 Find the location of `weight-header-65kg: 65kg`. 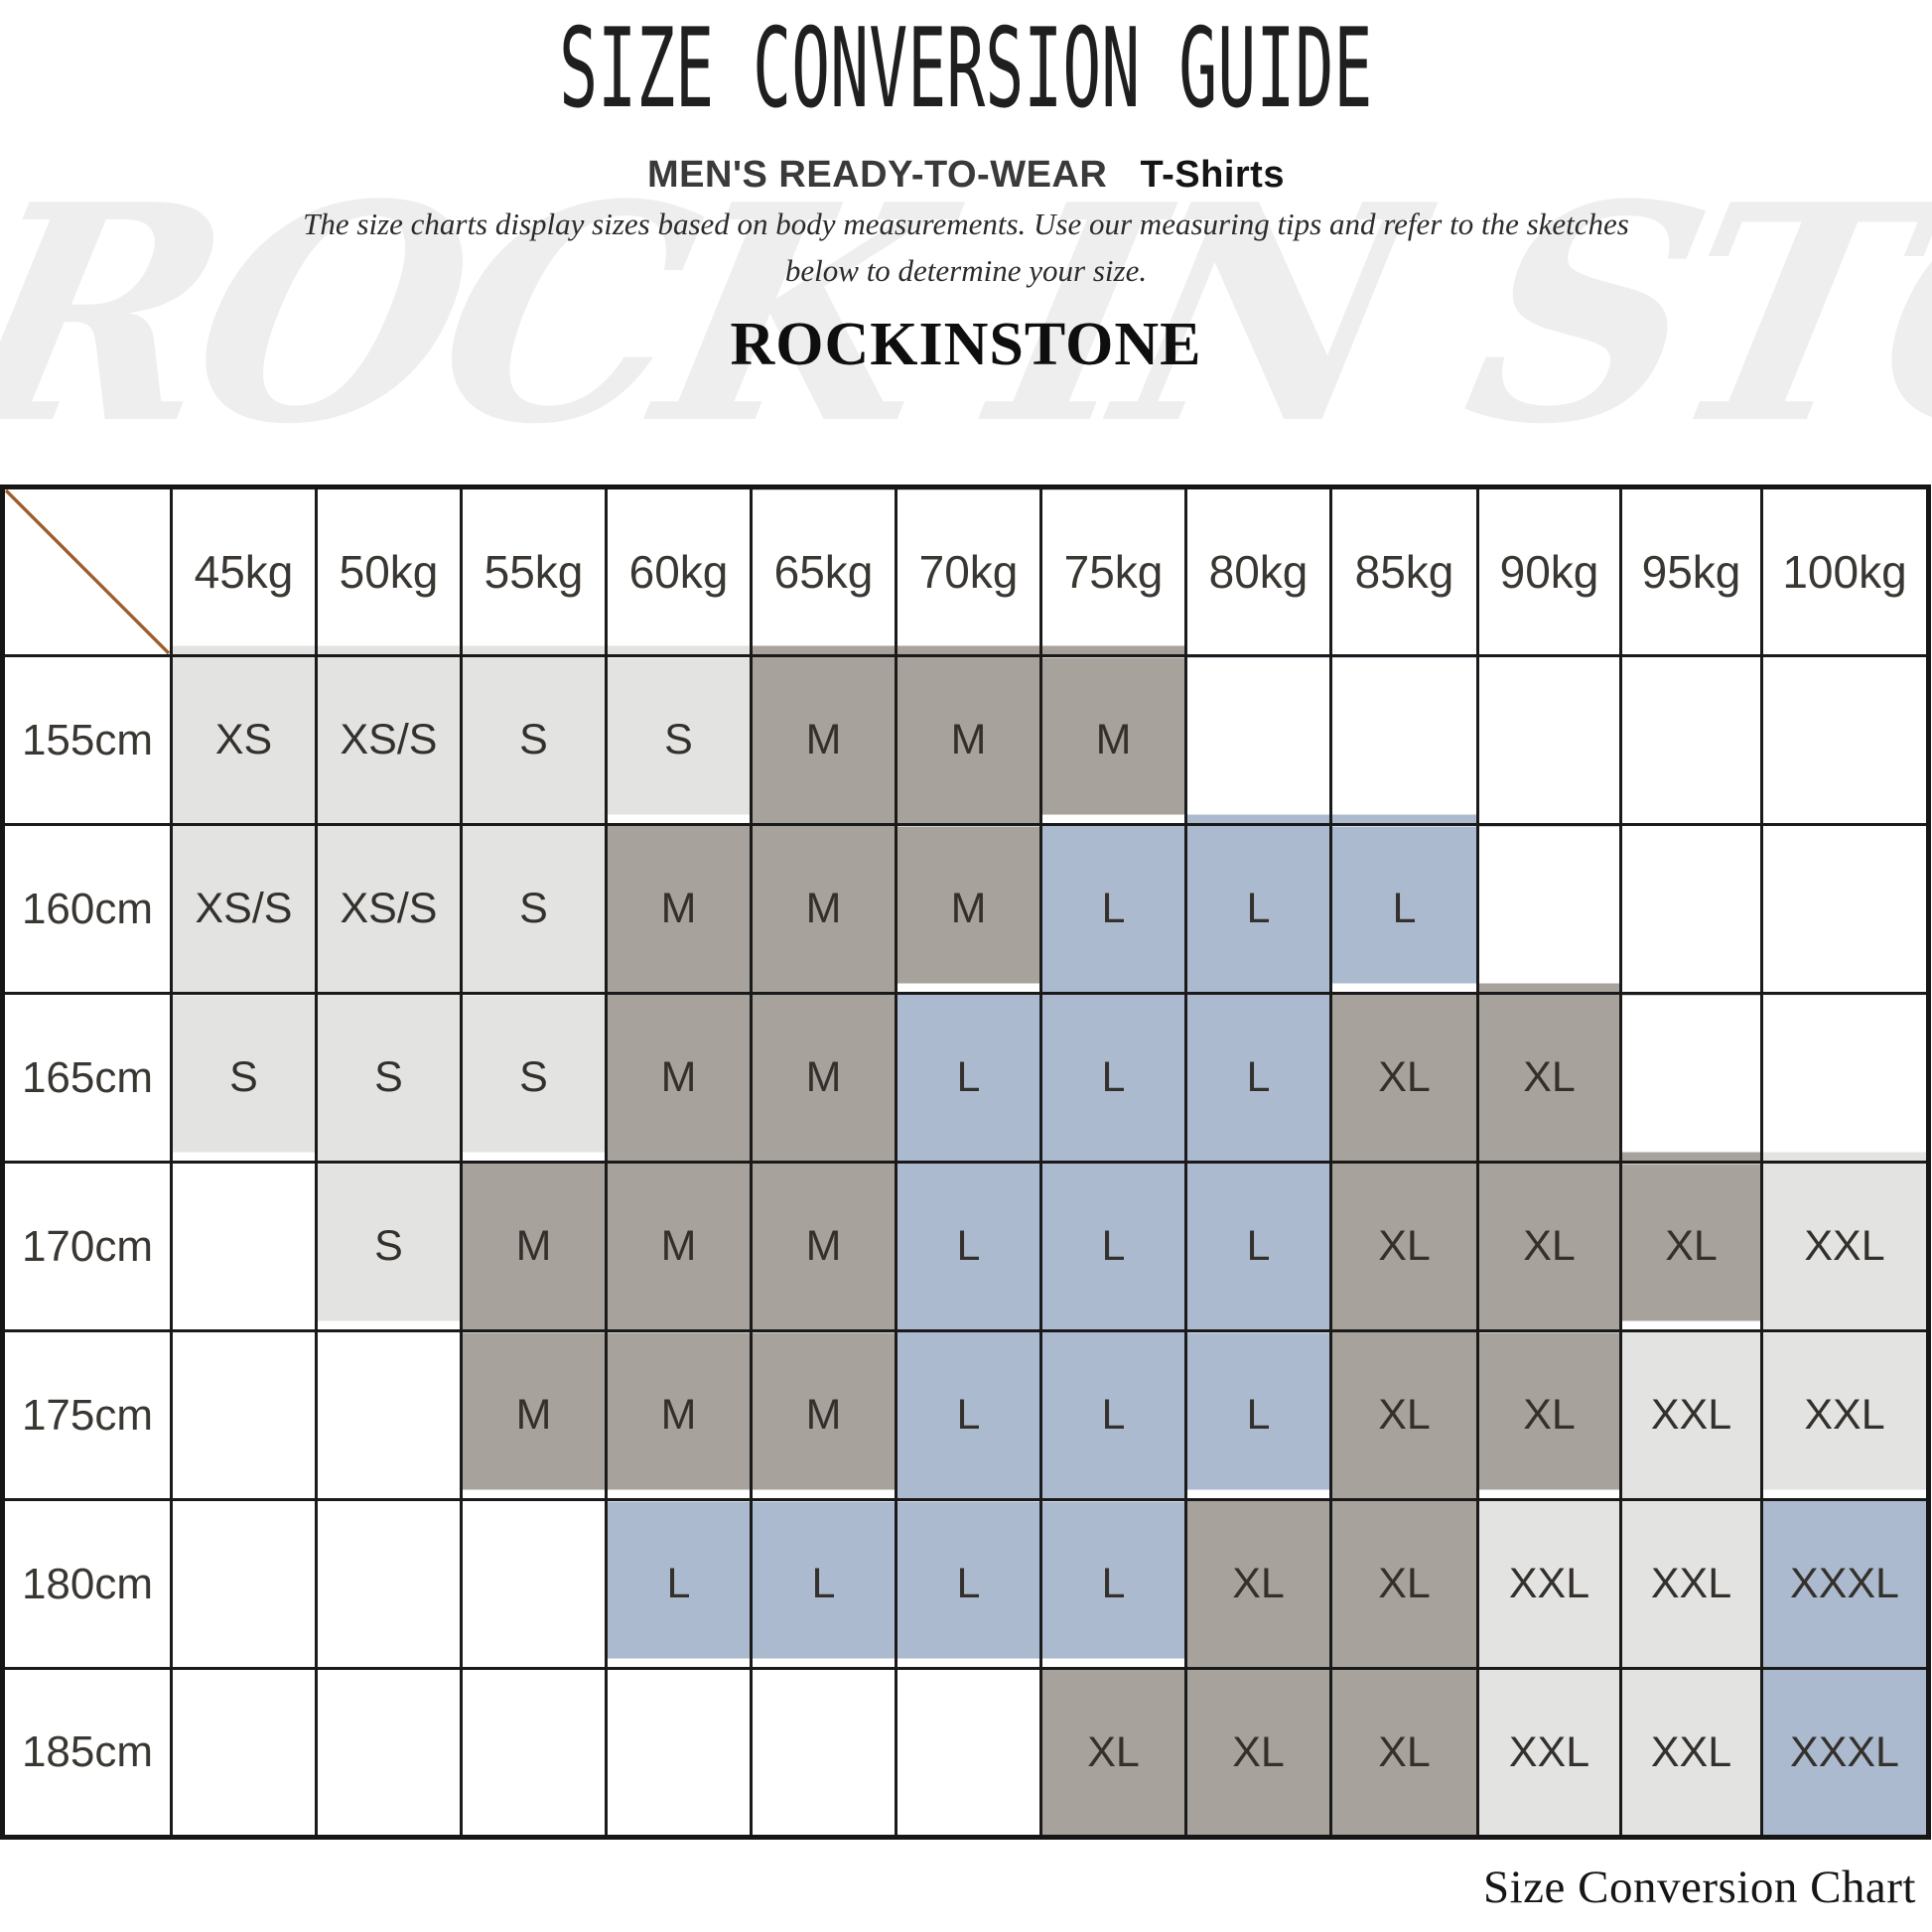

weight-header-65kg: 65kg is located at coordinates (824, 571).